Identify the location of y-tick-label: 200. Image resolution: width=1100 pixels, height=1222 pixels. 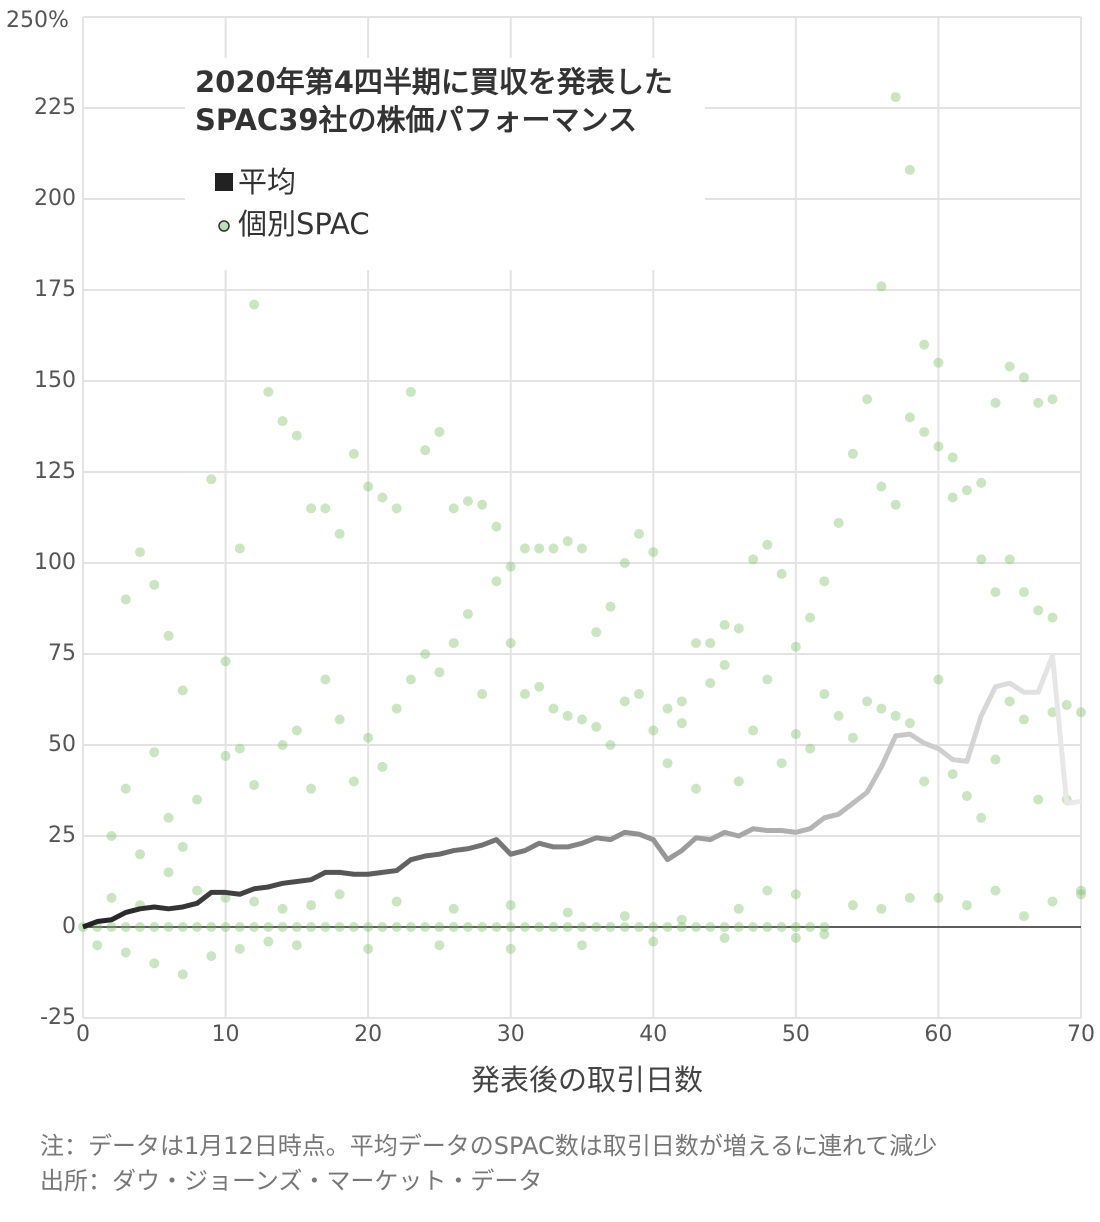
(55, 198).